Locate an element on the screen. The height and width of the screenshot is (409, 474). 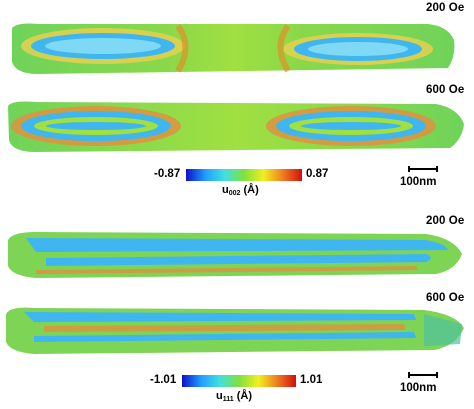
displacement-map-600oe-u111 is located at coordinates (235, 330).